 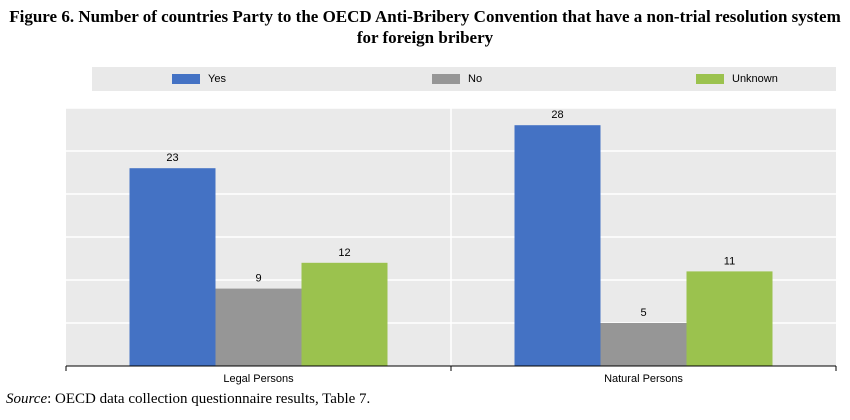 What do you see at coordinates (643, 344) in the screenshot?
I see `bar-no-natural-persons` at bounding box center [643, 344].